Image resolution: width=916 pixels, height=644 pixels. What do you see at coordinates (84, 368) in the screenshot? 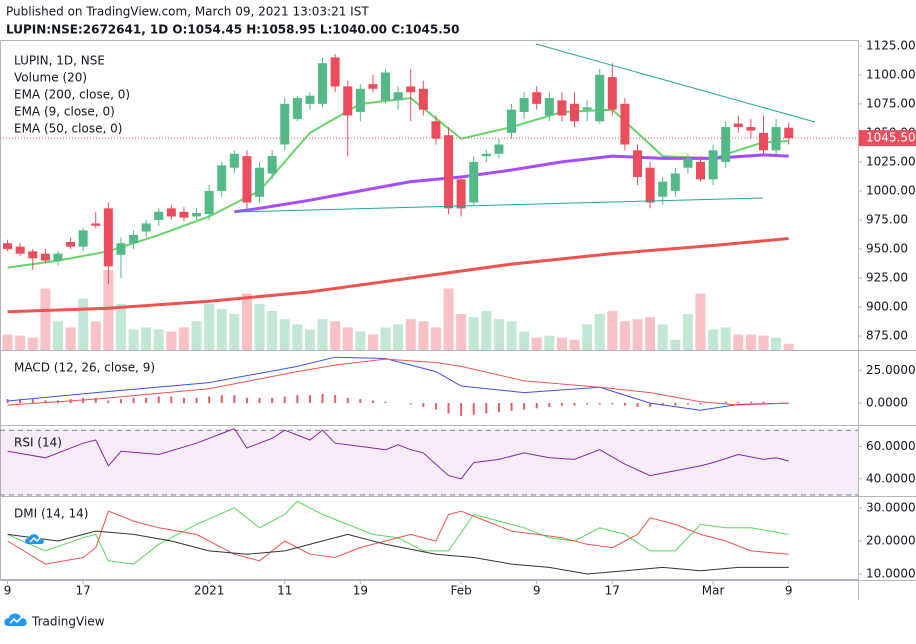
I see `pane-title: MACD (12, 26, close, 9)` at bounding box center [84, 368].